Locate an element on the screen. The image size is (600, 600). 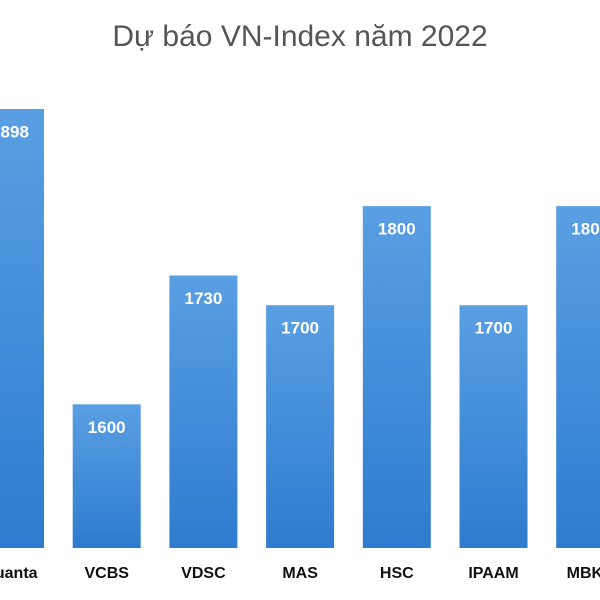
x-tick-label: MAS is located at coordinates (300, 573).